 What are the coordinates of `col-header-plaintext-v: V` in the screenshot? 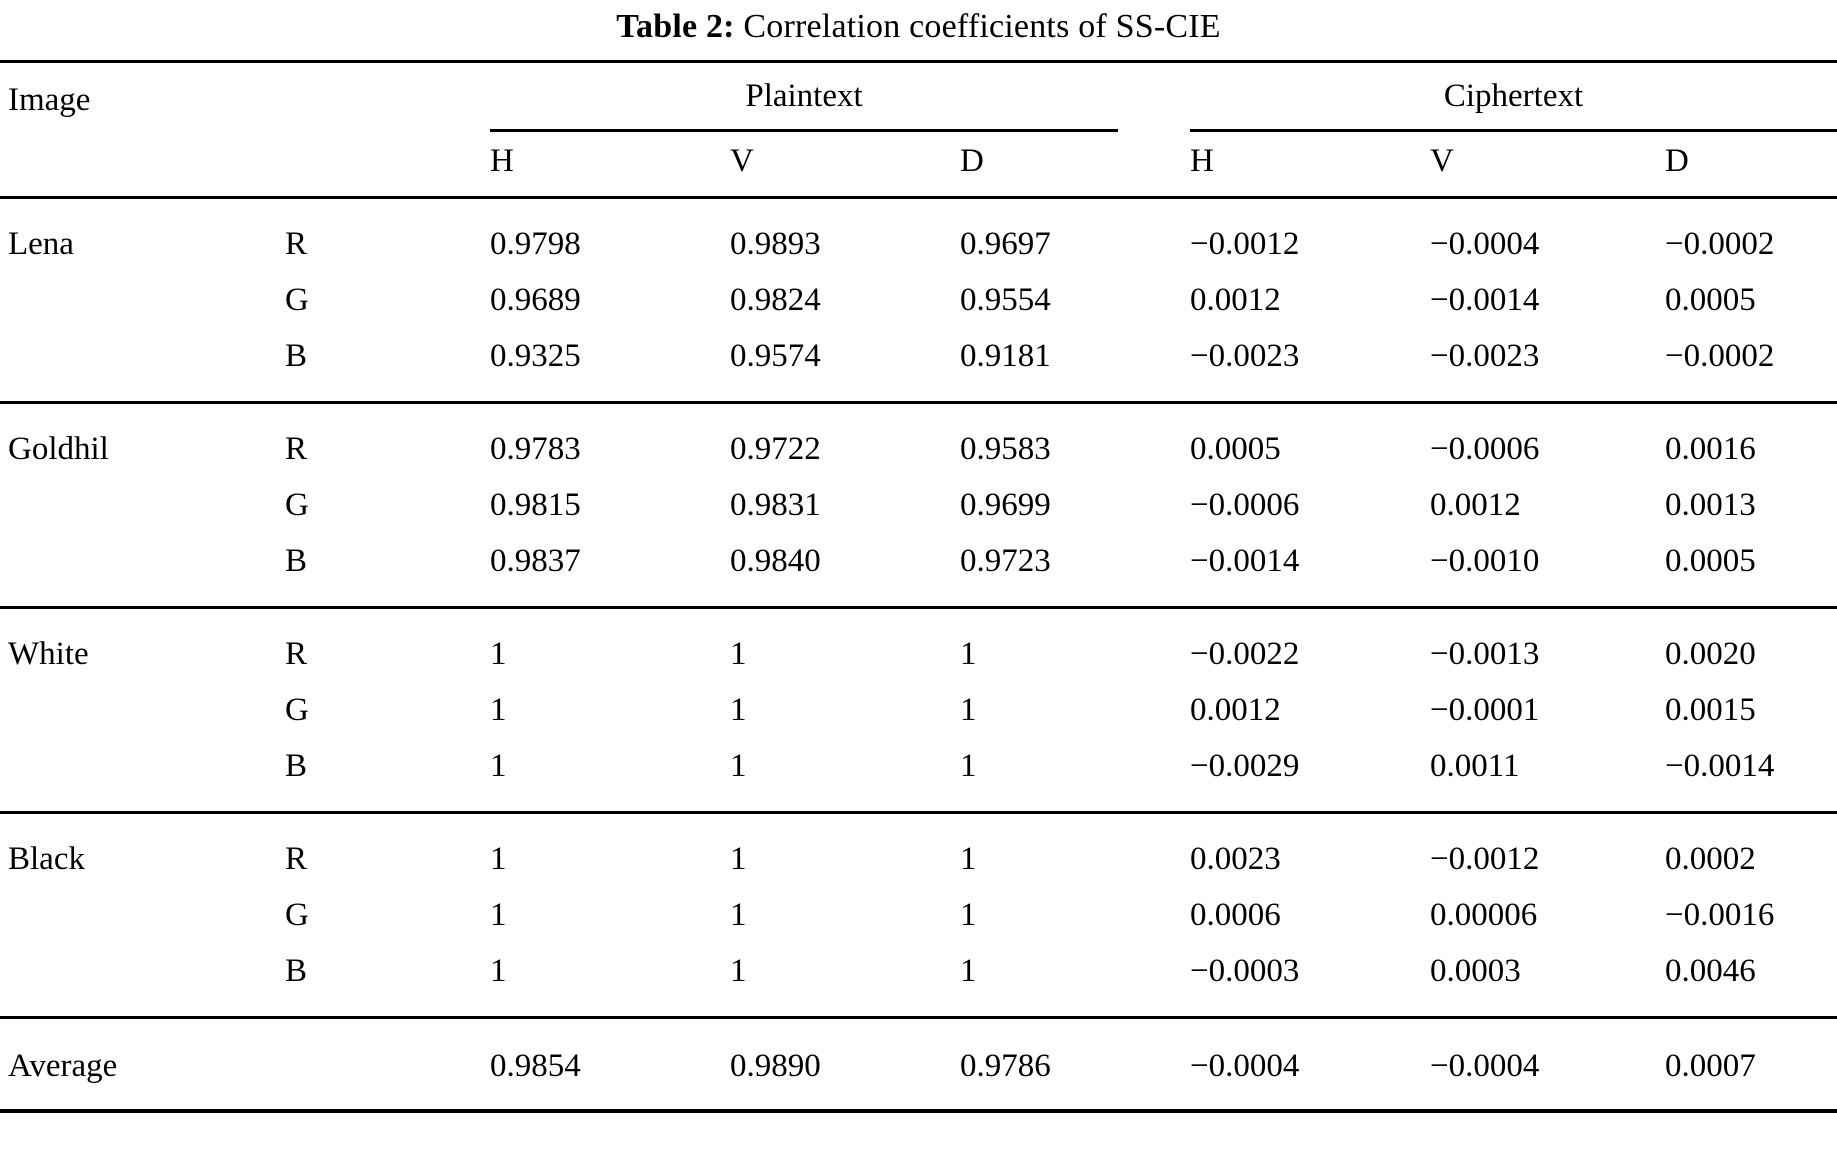 It's located at (845, 165).